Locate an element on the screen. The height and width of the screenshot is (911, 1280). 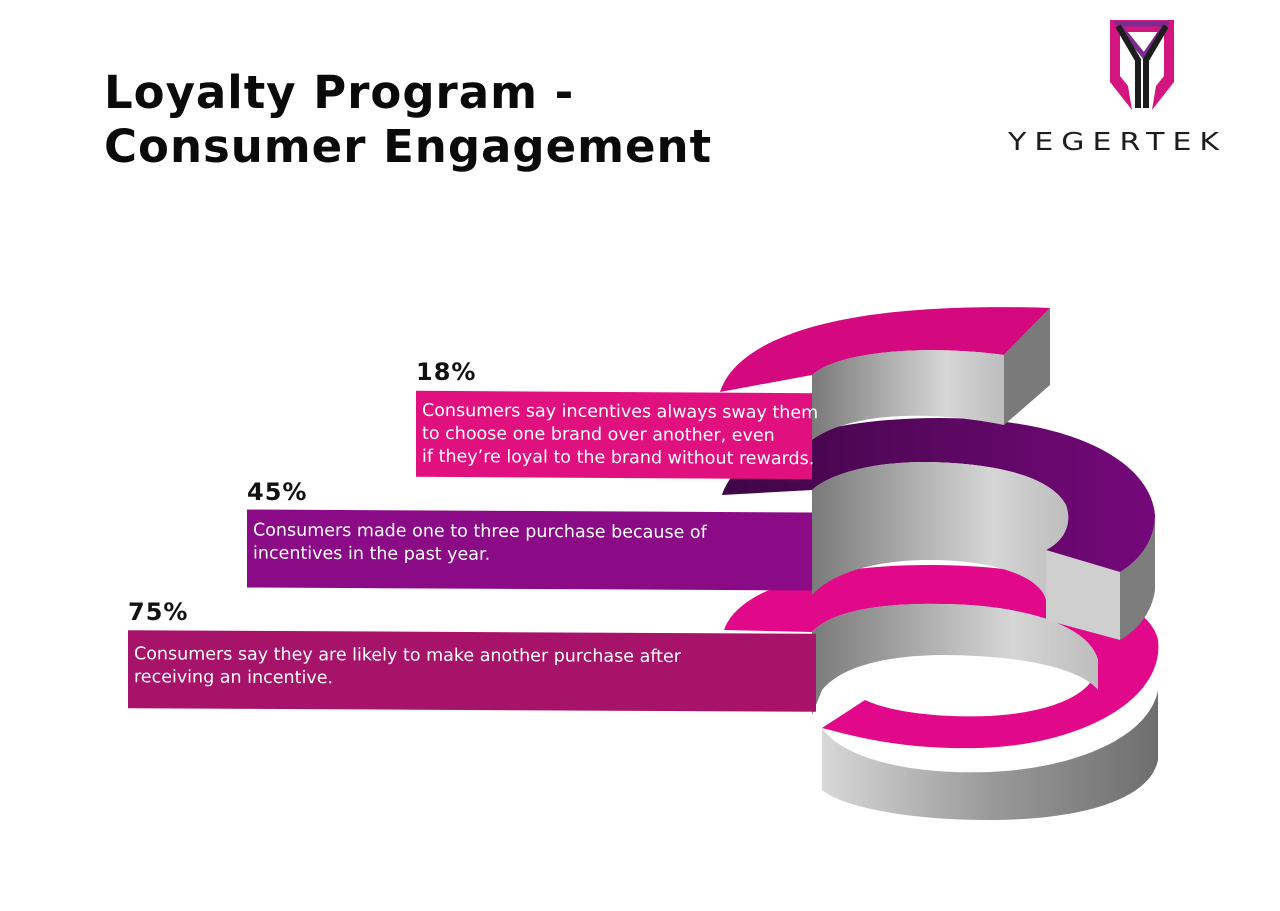
brand-logo: YEGERTEK is located at coordinates (1141, 86).